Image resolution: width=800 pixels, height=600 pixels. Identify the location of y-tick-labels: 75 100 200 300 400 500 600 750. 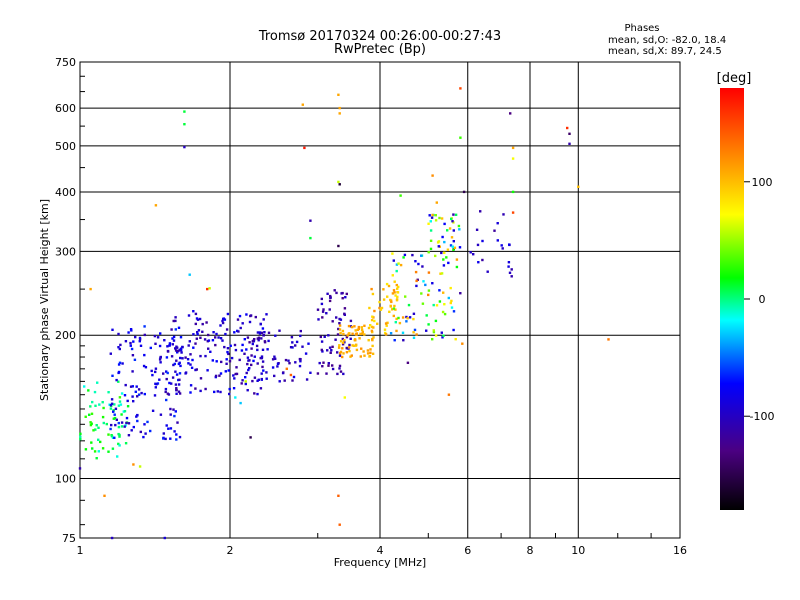
(65, 300).